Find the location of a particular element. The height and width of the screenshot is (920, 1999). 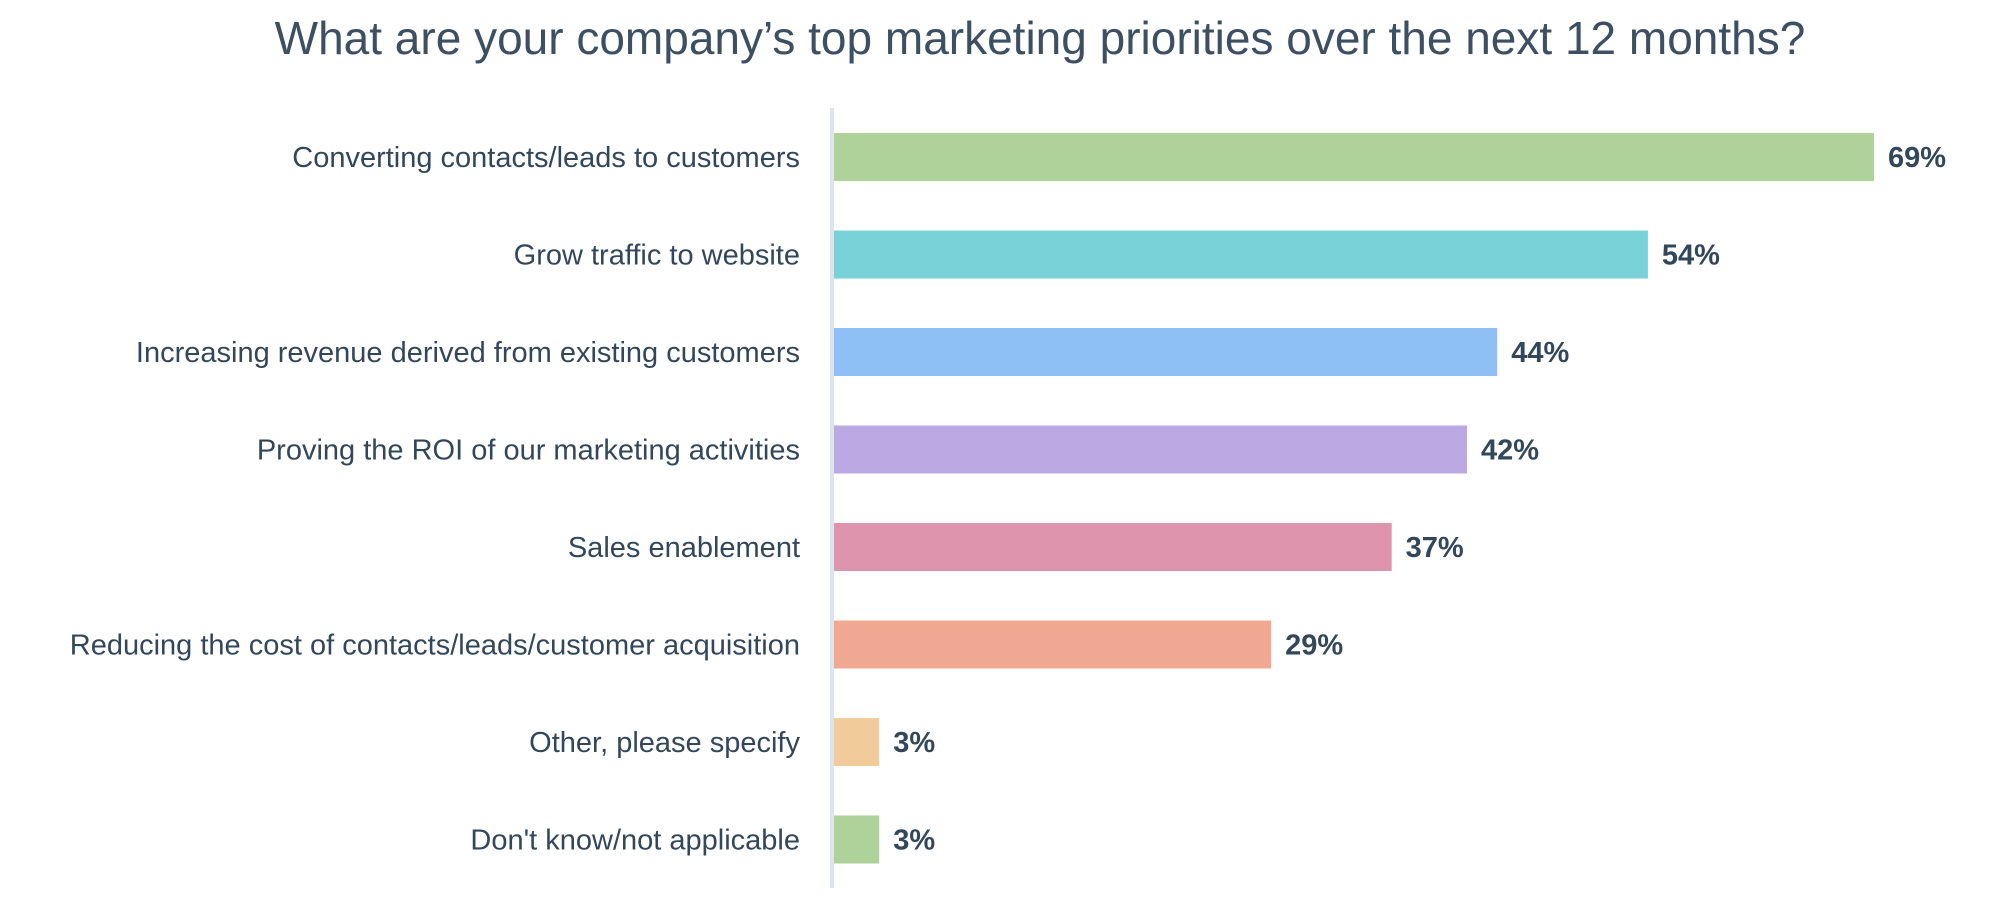

category-label: Sales enablement is located at coordinates (684, 548).